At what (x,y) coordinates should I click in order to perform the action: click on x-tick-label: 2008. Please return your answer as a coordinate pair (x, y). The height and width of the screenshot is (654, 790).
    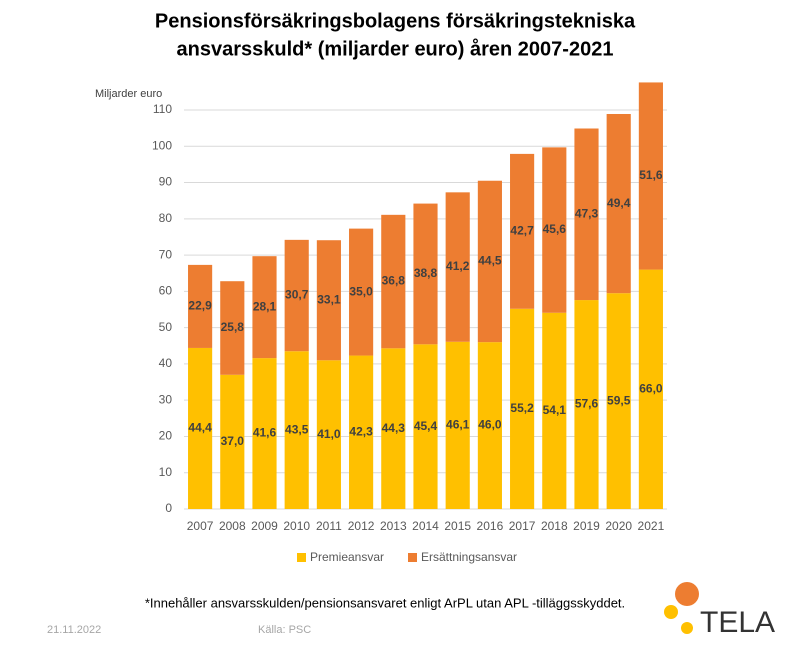
    Looking at the image, I should click on (232, 526).